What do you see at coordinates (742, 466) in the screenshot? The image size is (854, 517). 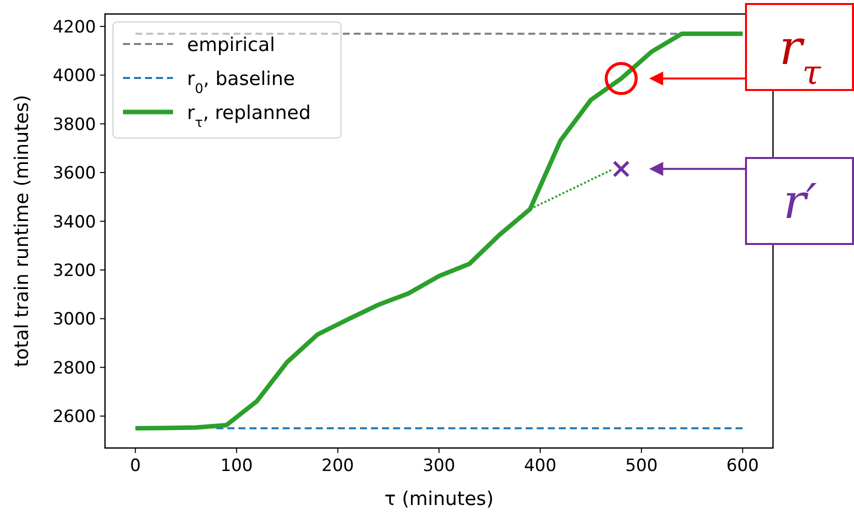 I see `x-tick-label: 600` at bounding box center [742, 466].